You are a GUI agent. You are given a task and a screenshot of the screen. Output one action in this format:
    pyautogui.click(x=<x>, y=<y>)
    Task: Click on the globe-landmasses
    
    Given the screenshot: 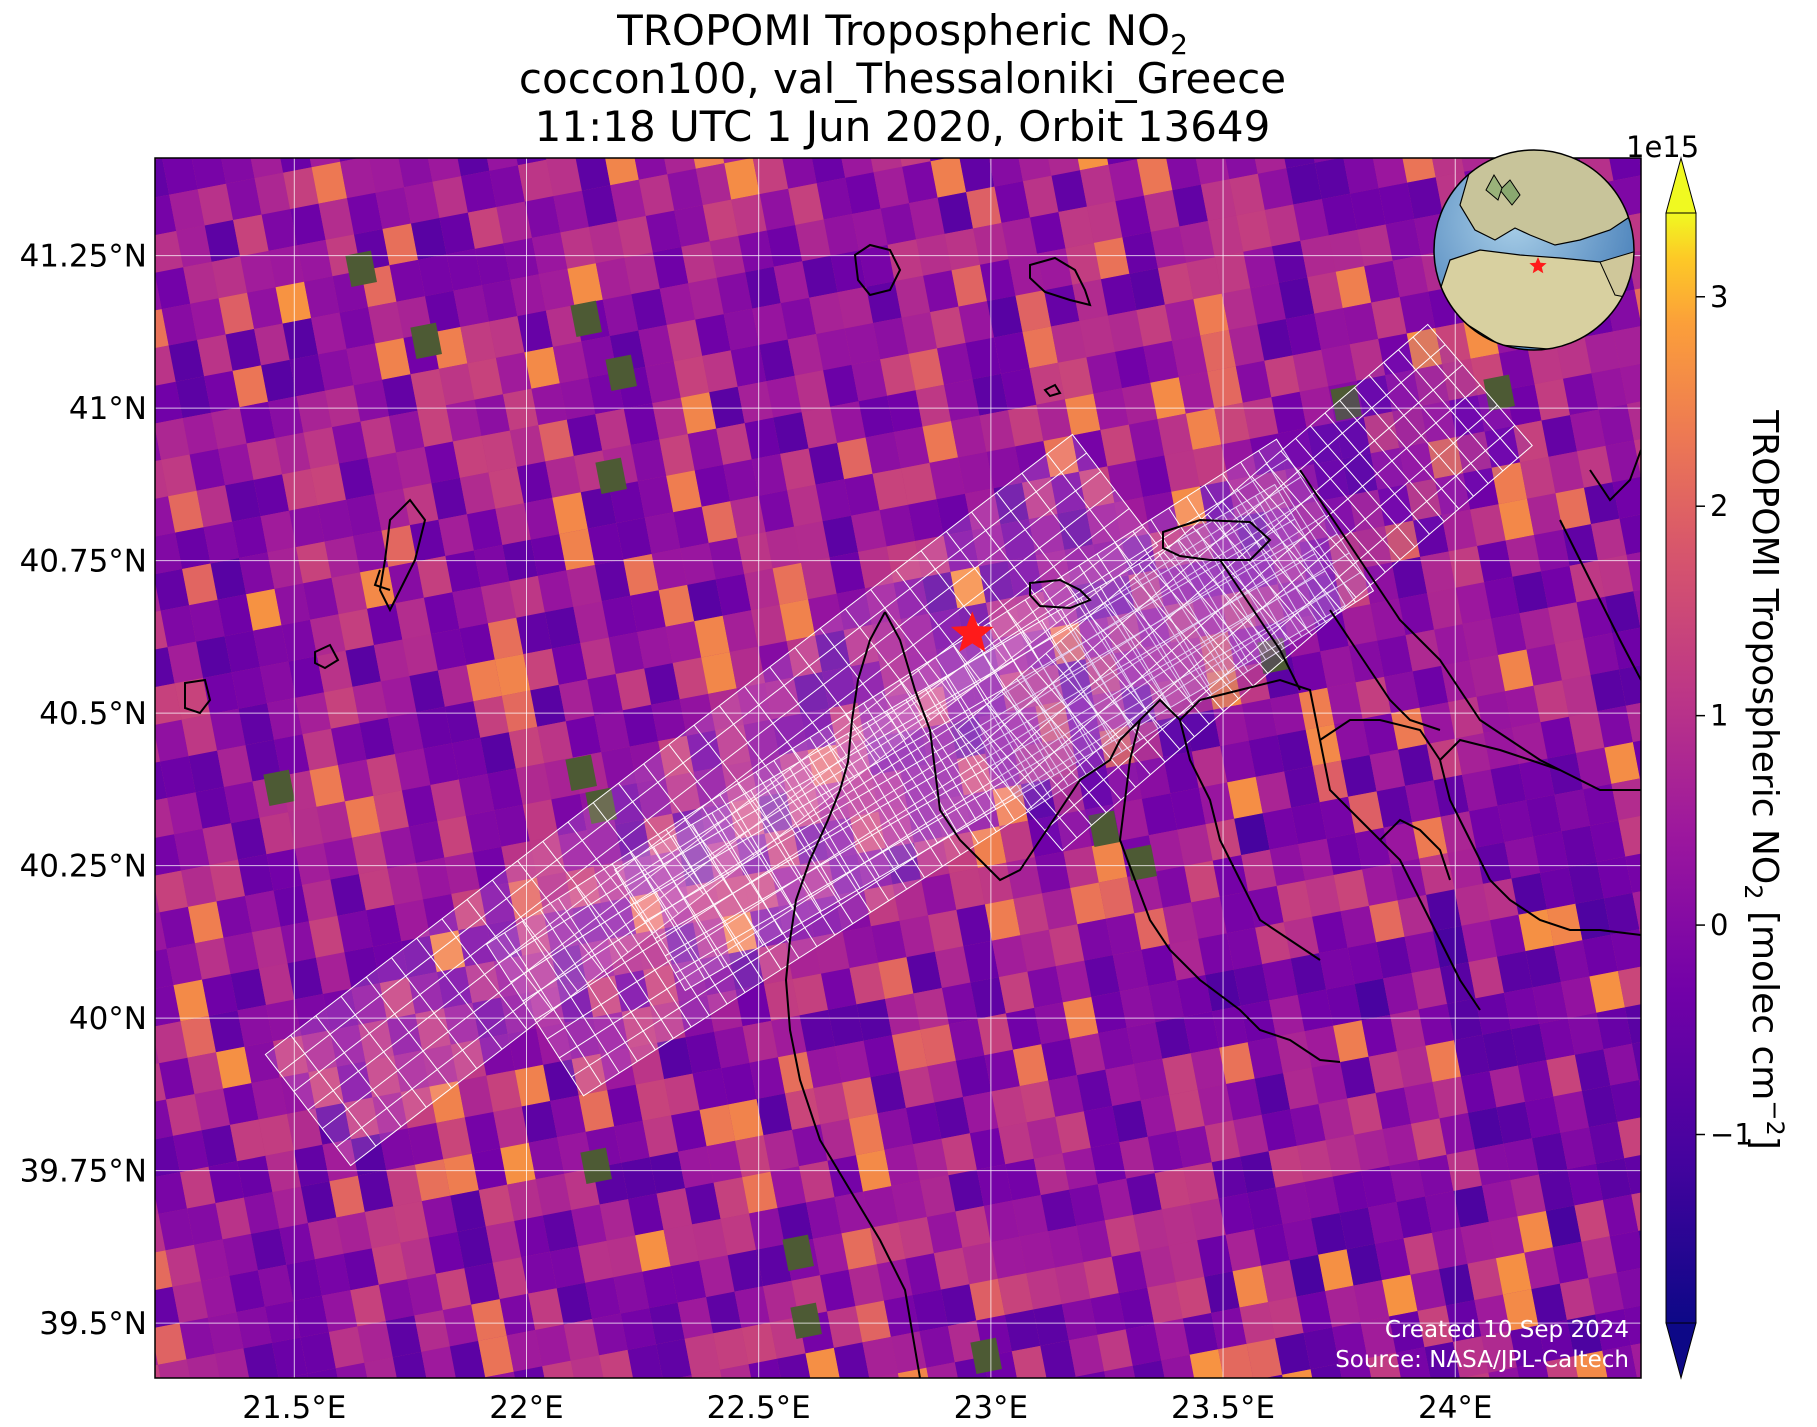 What is the action you would take?
    pyautogui.click(x=1536, y=250)
    